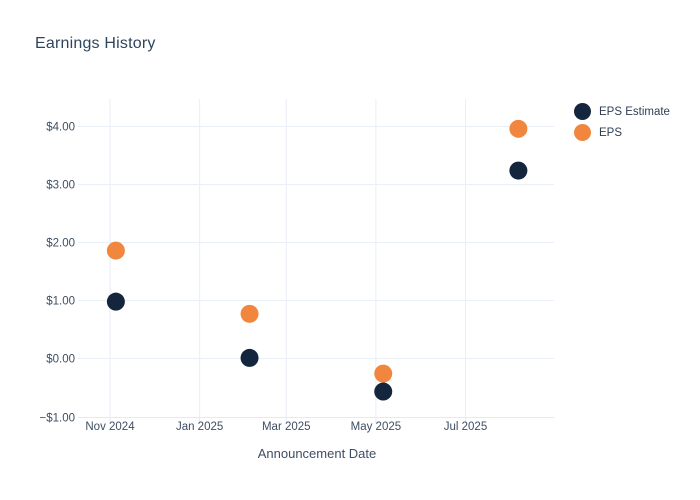  I want to click on x-tick-label: Jan 2025, so click(199, 427).